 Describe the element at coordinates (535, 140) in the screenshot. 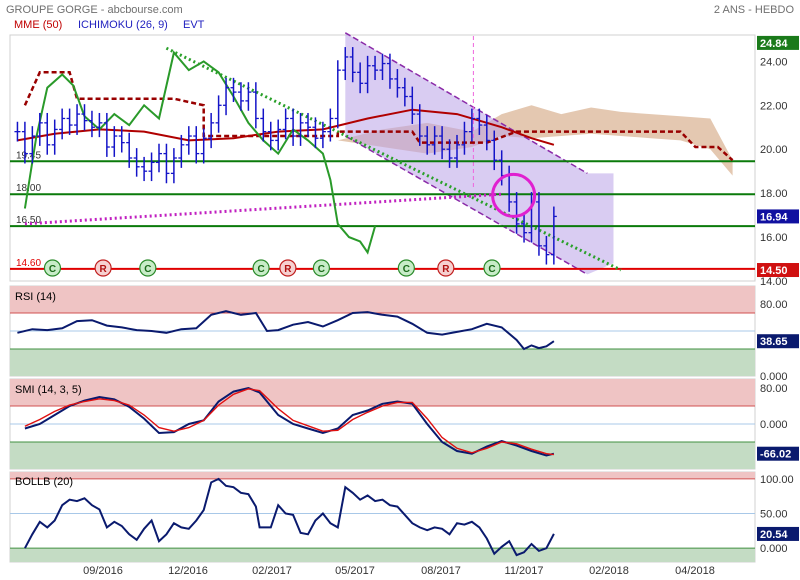

I see `ichimoku-cloud` at that location.